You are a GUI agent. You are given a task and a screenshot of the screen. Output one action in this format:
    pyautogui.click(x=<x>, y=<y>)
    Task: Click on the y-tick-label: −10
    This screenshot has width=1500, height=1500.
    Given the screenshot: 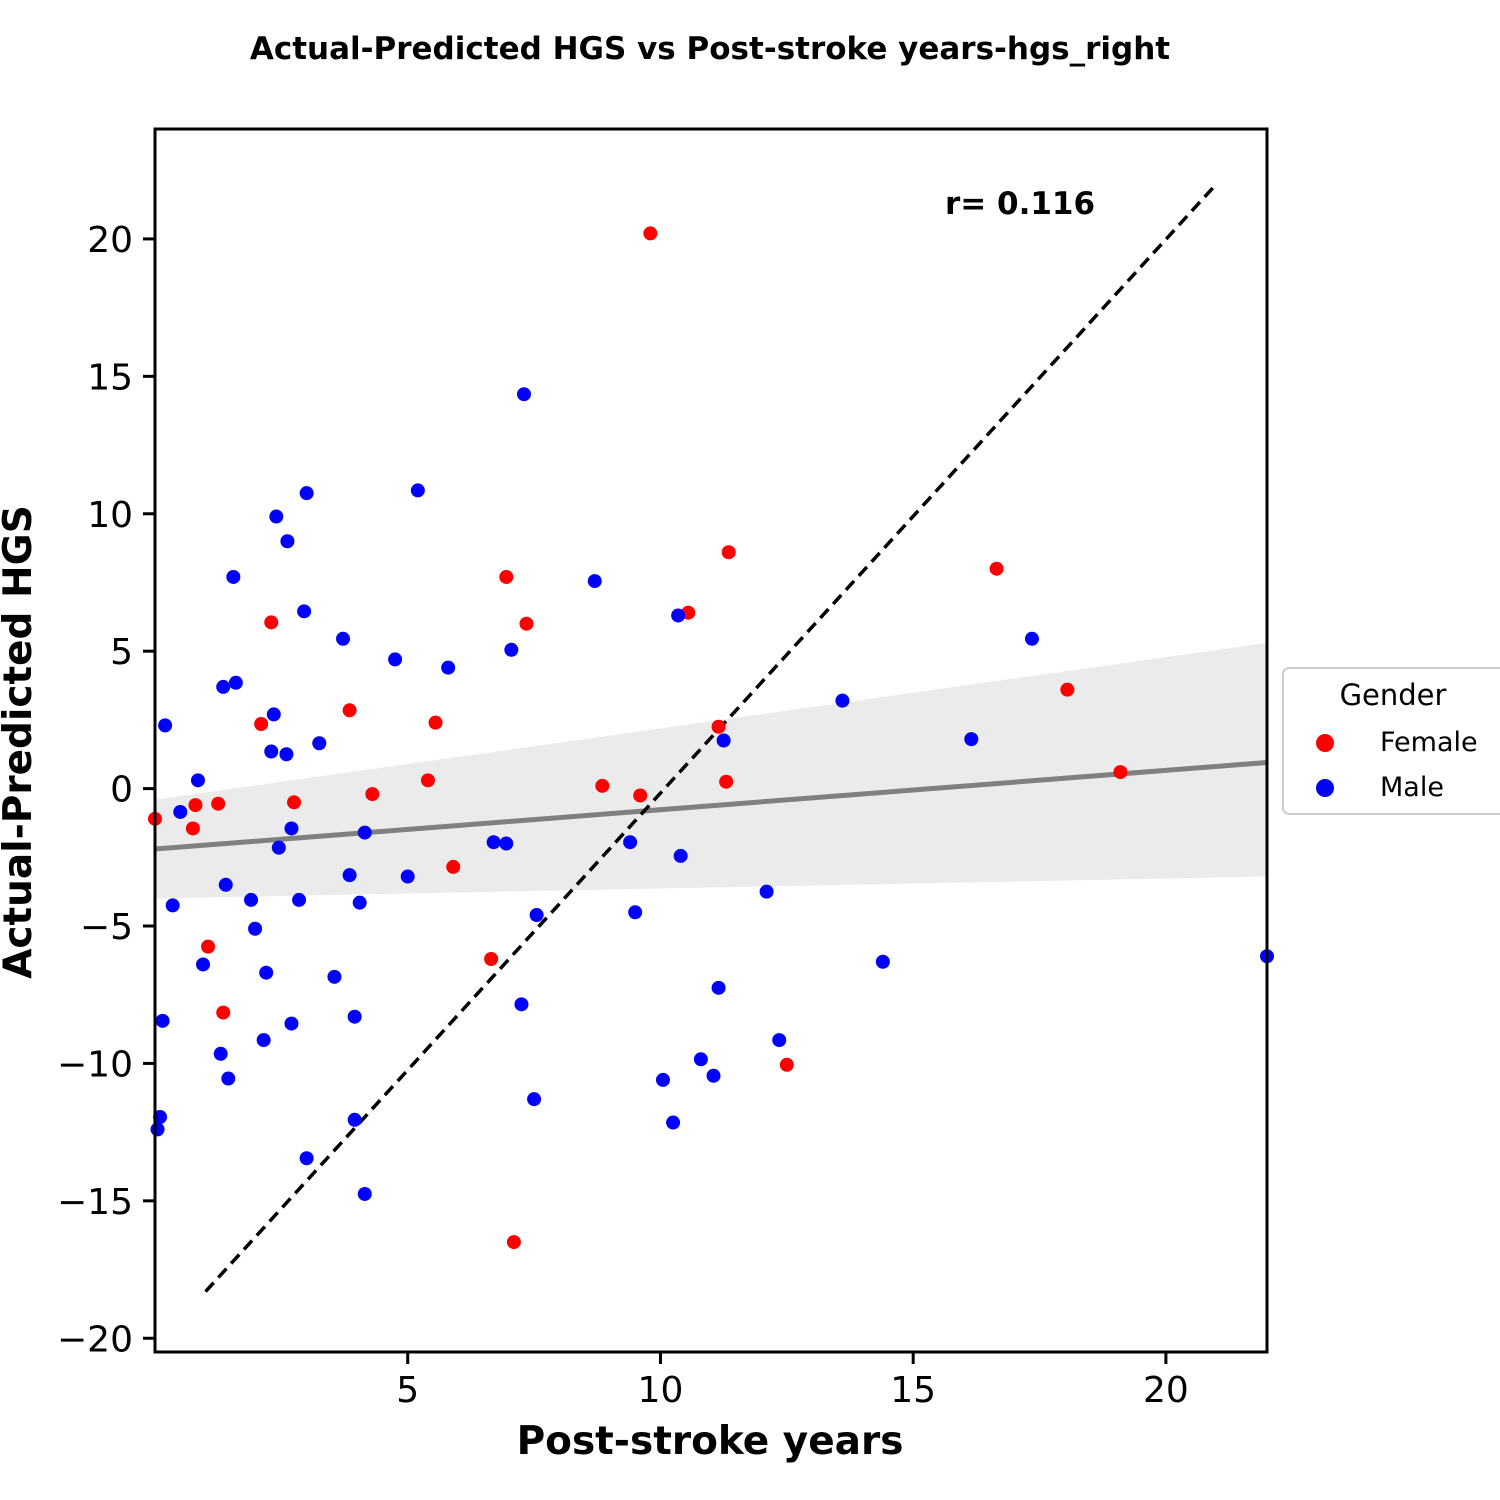 What is the action you would take?
    pyautogui.click(x=95, y=1064)
    